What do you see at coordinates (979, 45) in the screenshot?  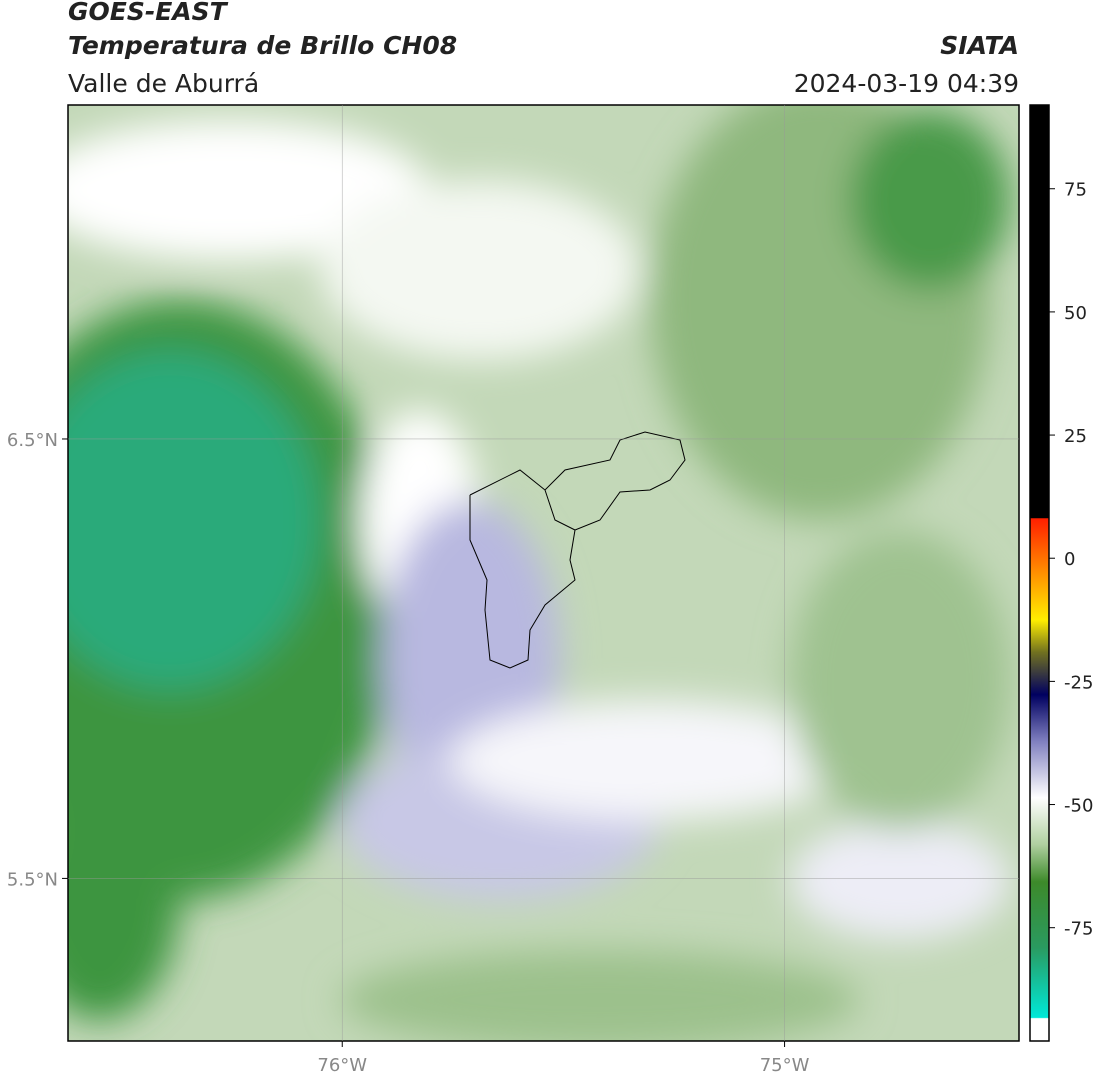 I see `source: SIATA` at bounding box center [979, 45].